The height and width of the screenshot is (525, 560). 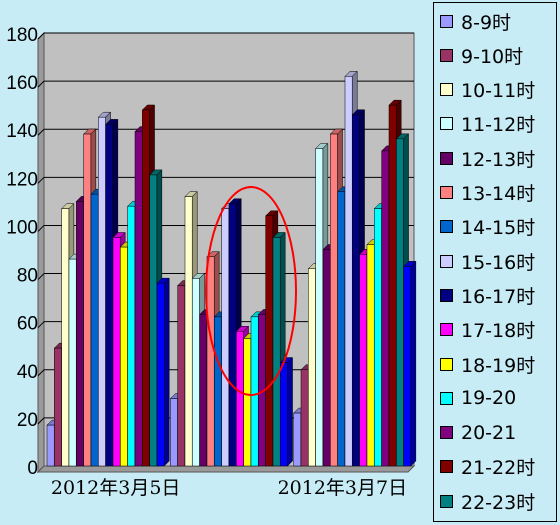 I want to click on legend-label: 18-19时, so click(x=498, y=365).